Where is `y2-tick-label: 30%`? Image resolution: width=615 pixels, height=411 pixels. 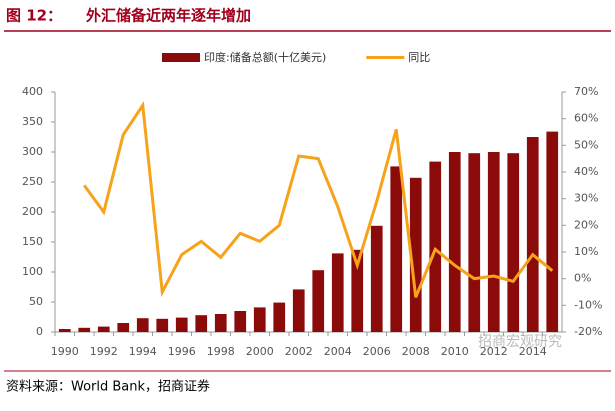 y2-tick-label: 30% is located at coordinates (586, 198).